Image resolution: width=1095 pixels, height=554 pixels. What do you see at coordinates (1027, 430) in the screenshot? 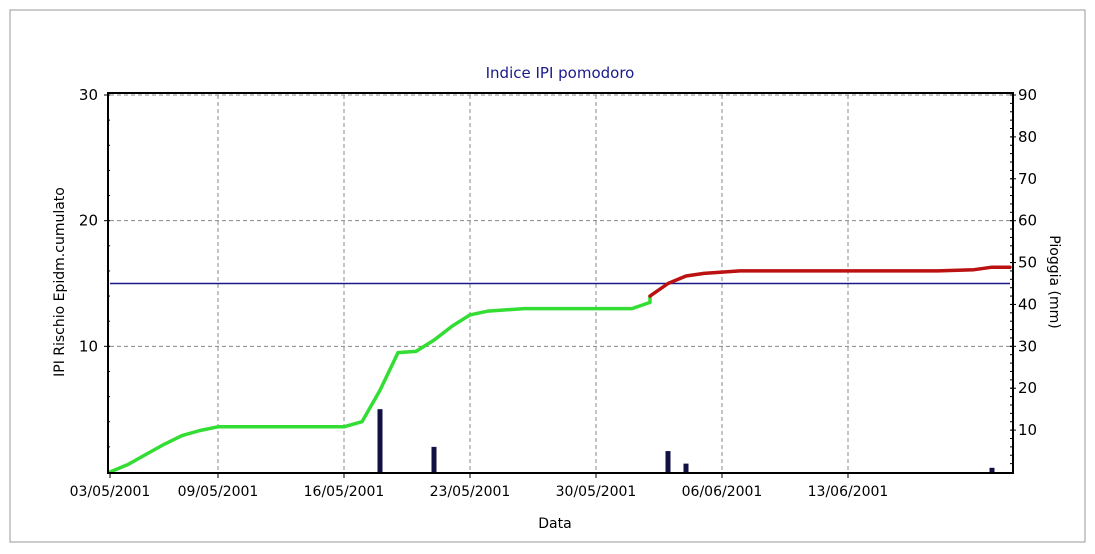
I see `y-right-tick-label: 10` at bounding box center [1027, 430].